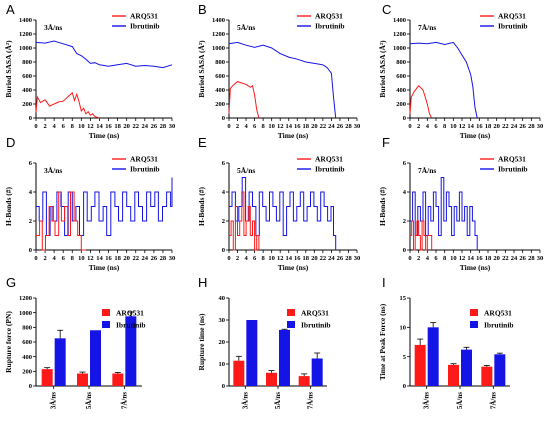 This screenshot has width=550, height=428. Describe the element at coordinates (201, 341) in the screenshot. I see `y-axis-title: Rupture time (ns)` at that location.